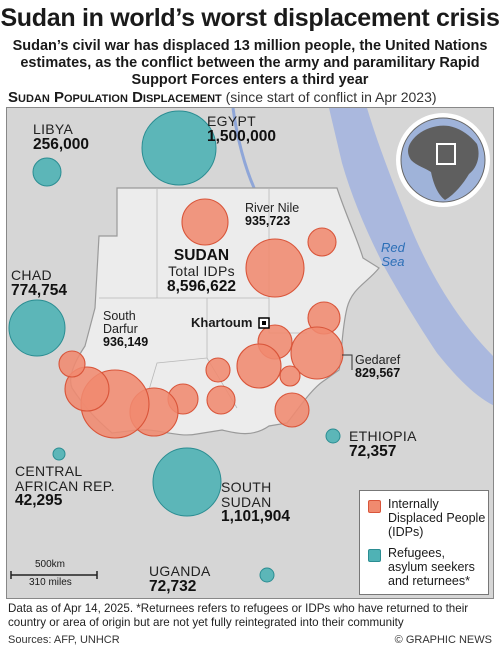 This screenshot has height=652, width=500. I want to click on gedaref-label: Gedaref 829,567, so click(378, 367).